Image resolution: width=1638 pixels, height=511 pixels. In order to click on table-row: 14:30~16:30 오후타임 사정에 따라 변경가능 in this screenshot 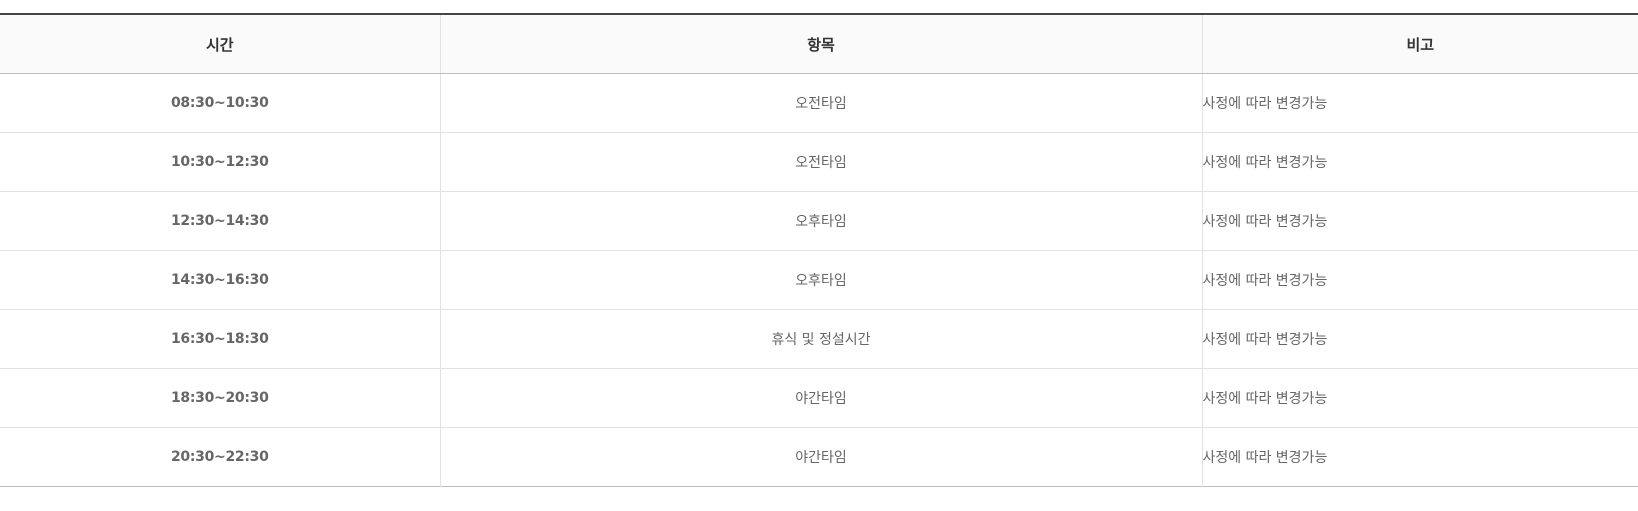, I will do `click(819, 280)`.